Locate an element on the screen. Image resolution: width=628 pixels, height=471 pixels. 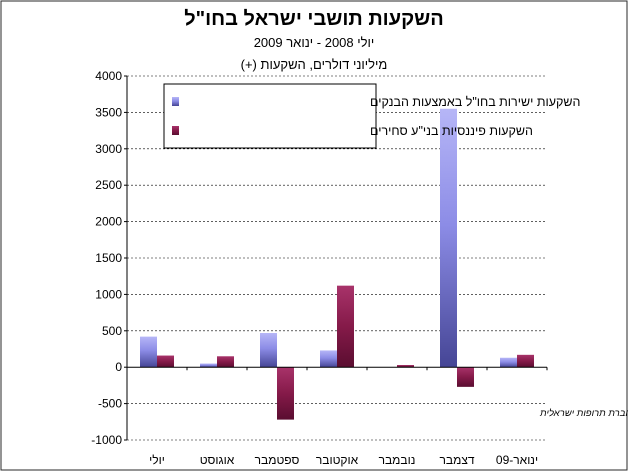
y-tick-label: 500 is located at coordinates (112, 331).